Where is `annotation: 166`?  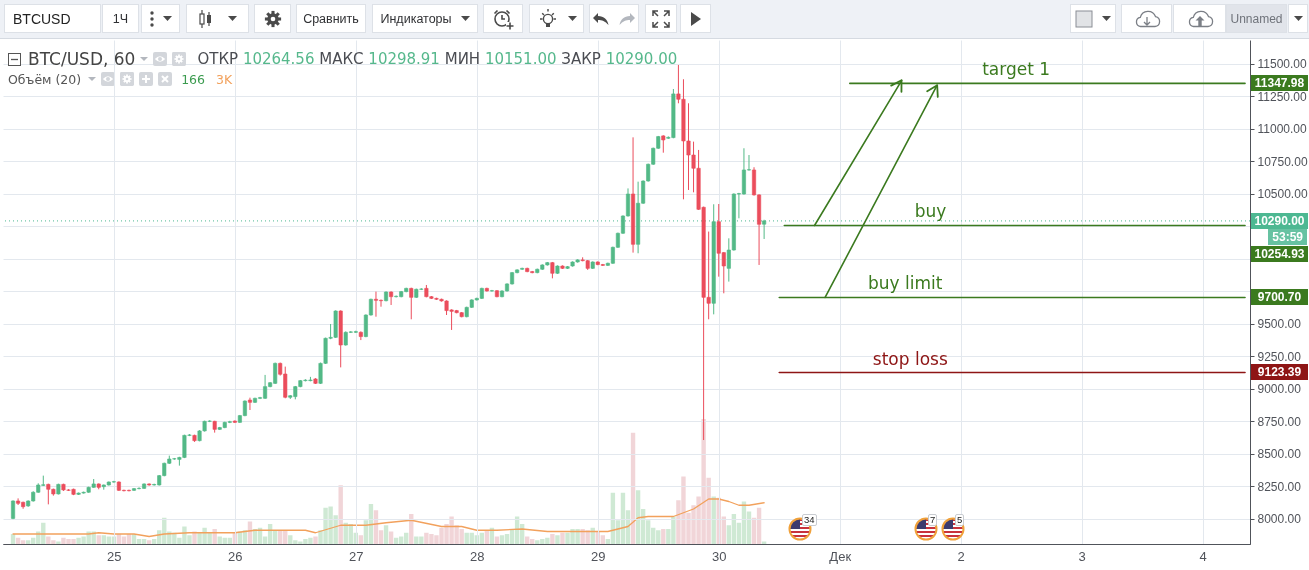
annotation: 166 is located at coordinates (193, 79).